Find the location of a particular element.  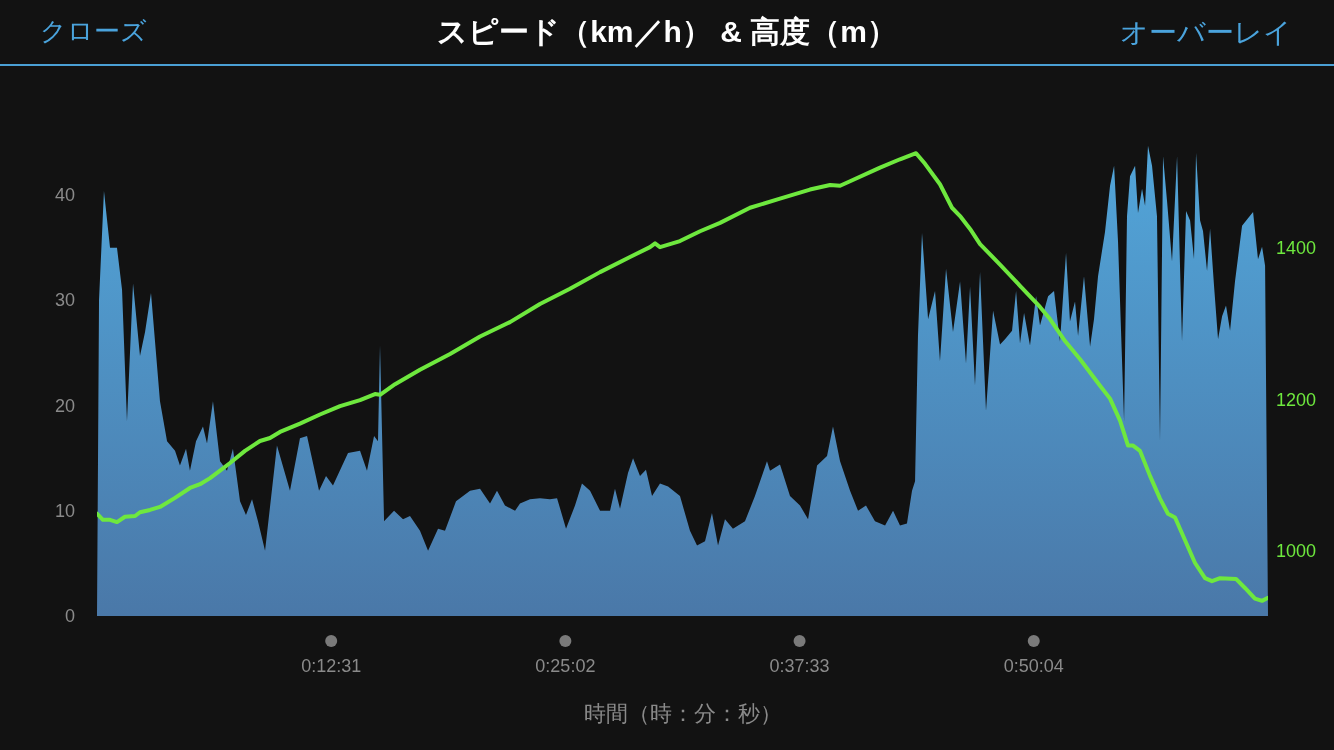

x-tick-label: 0:50:04 is located at coordinates (1033, 666).